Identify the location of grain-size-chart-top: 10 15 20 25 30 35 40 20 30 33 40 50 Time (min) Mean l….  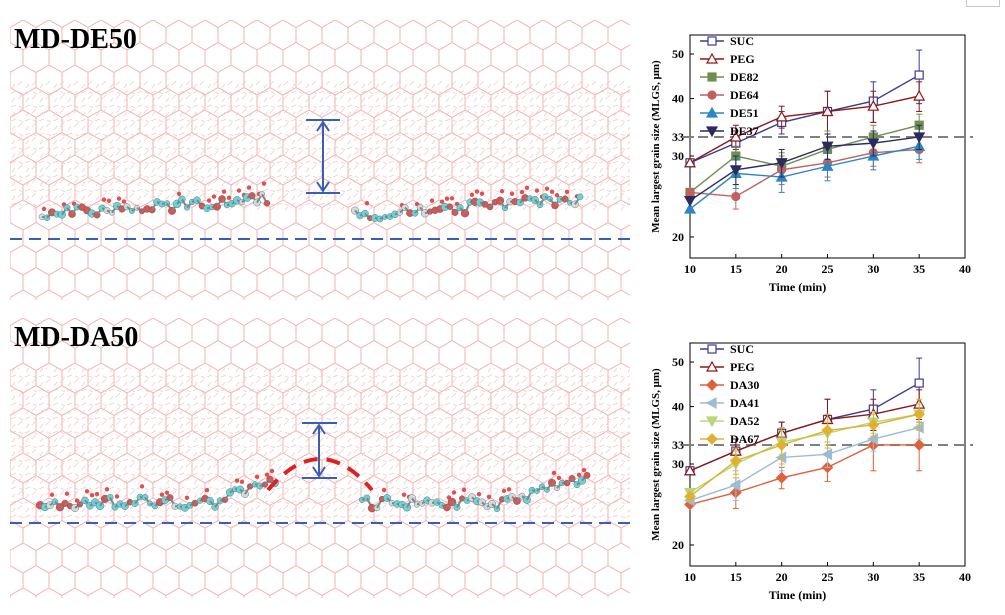
(811, 164).